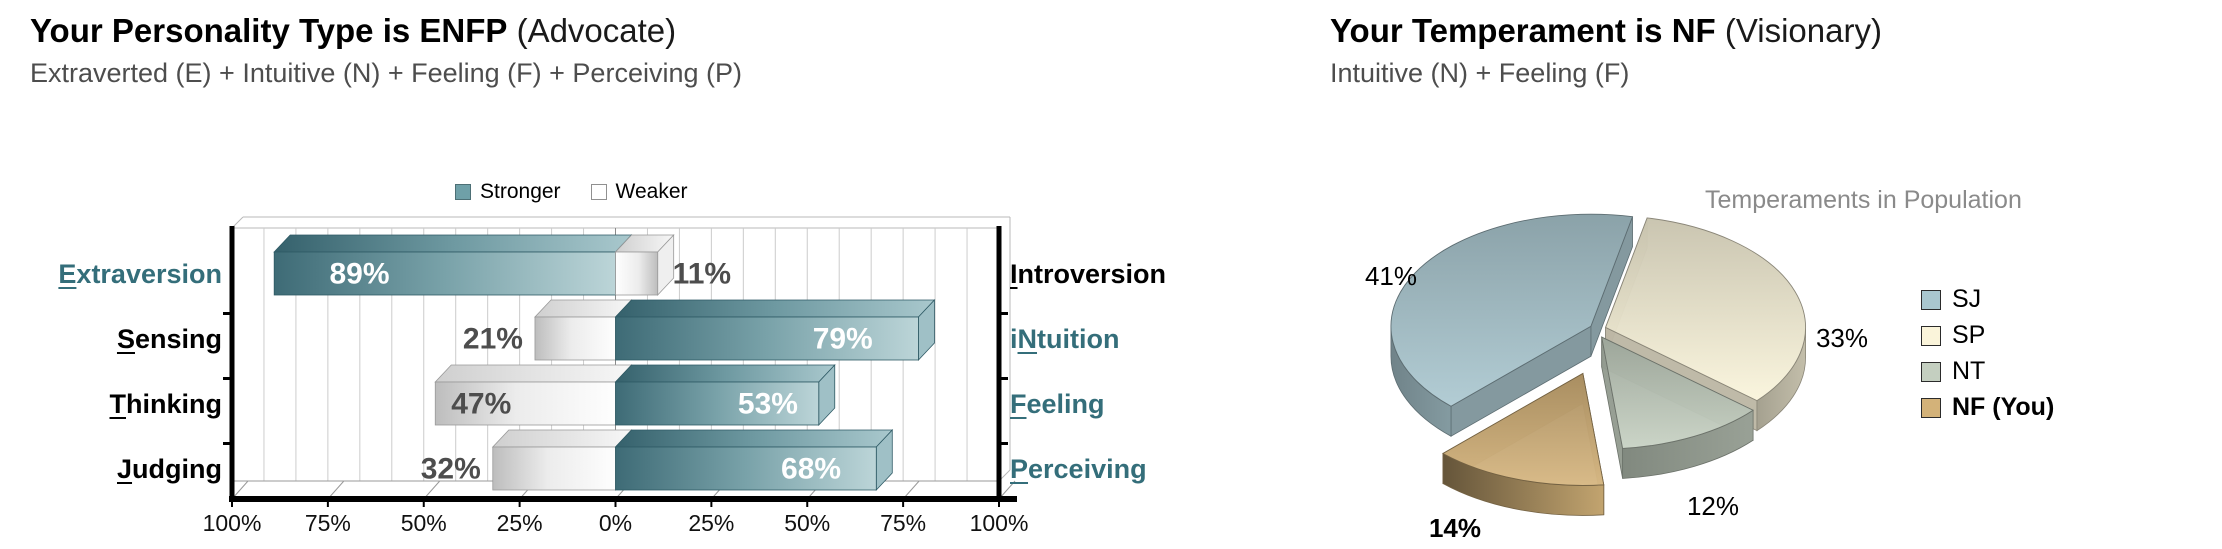 The height and width of the screenshot is (549, 2222). What do you see at coordinates (1931, 407) in the screenshot?
I see `nf-you-swatch-icon` at bounding box center [1931, 407].